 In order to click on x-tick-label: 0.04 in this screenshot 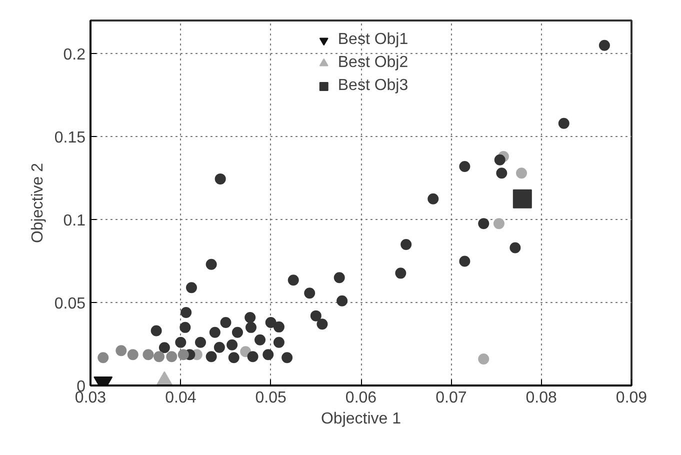, I will do `click(180, 398)`.